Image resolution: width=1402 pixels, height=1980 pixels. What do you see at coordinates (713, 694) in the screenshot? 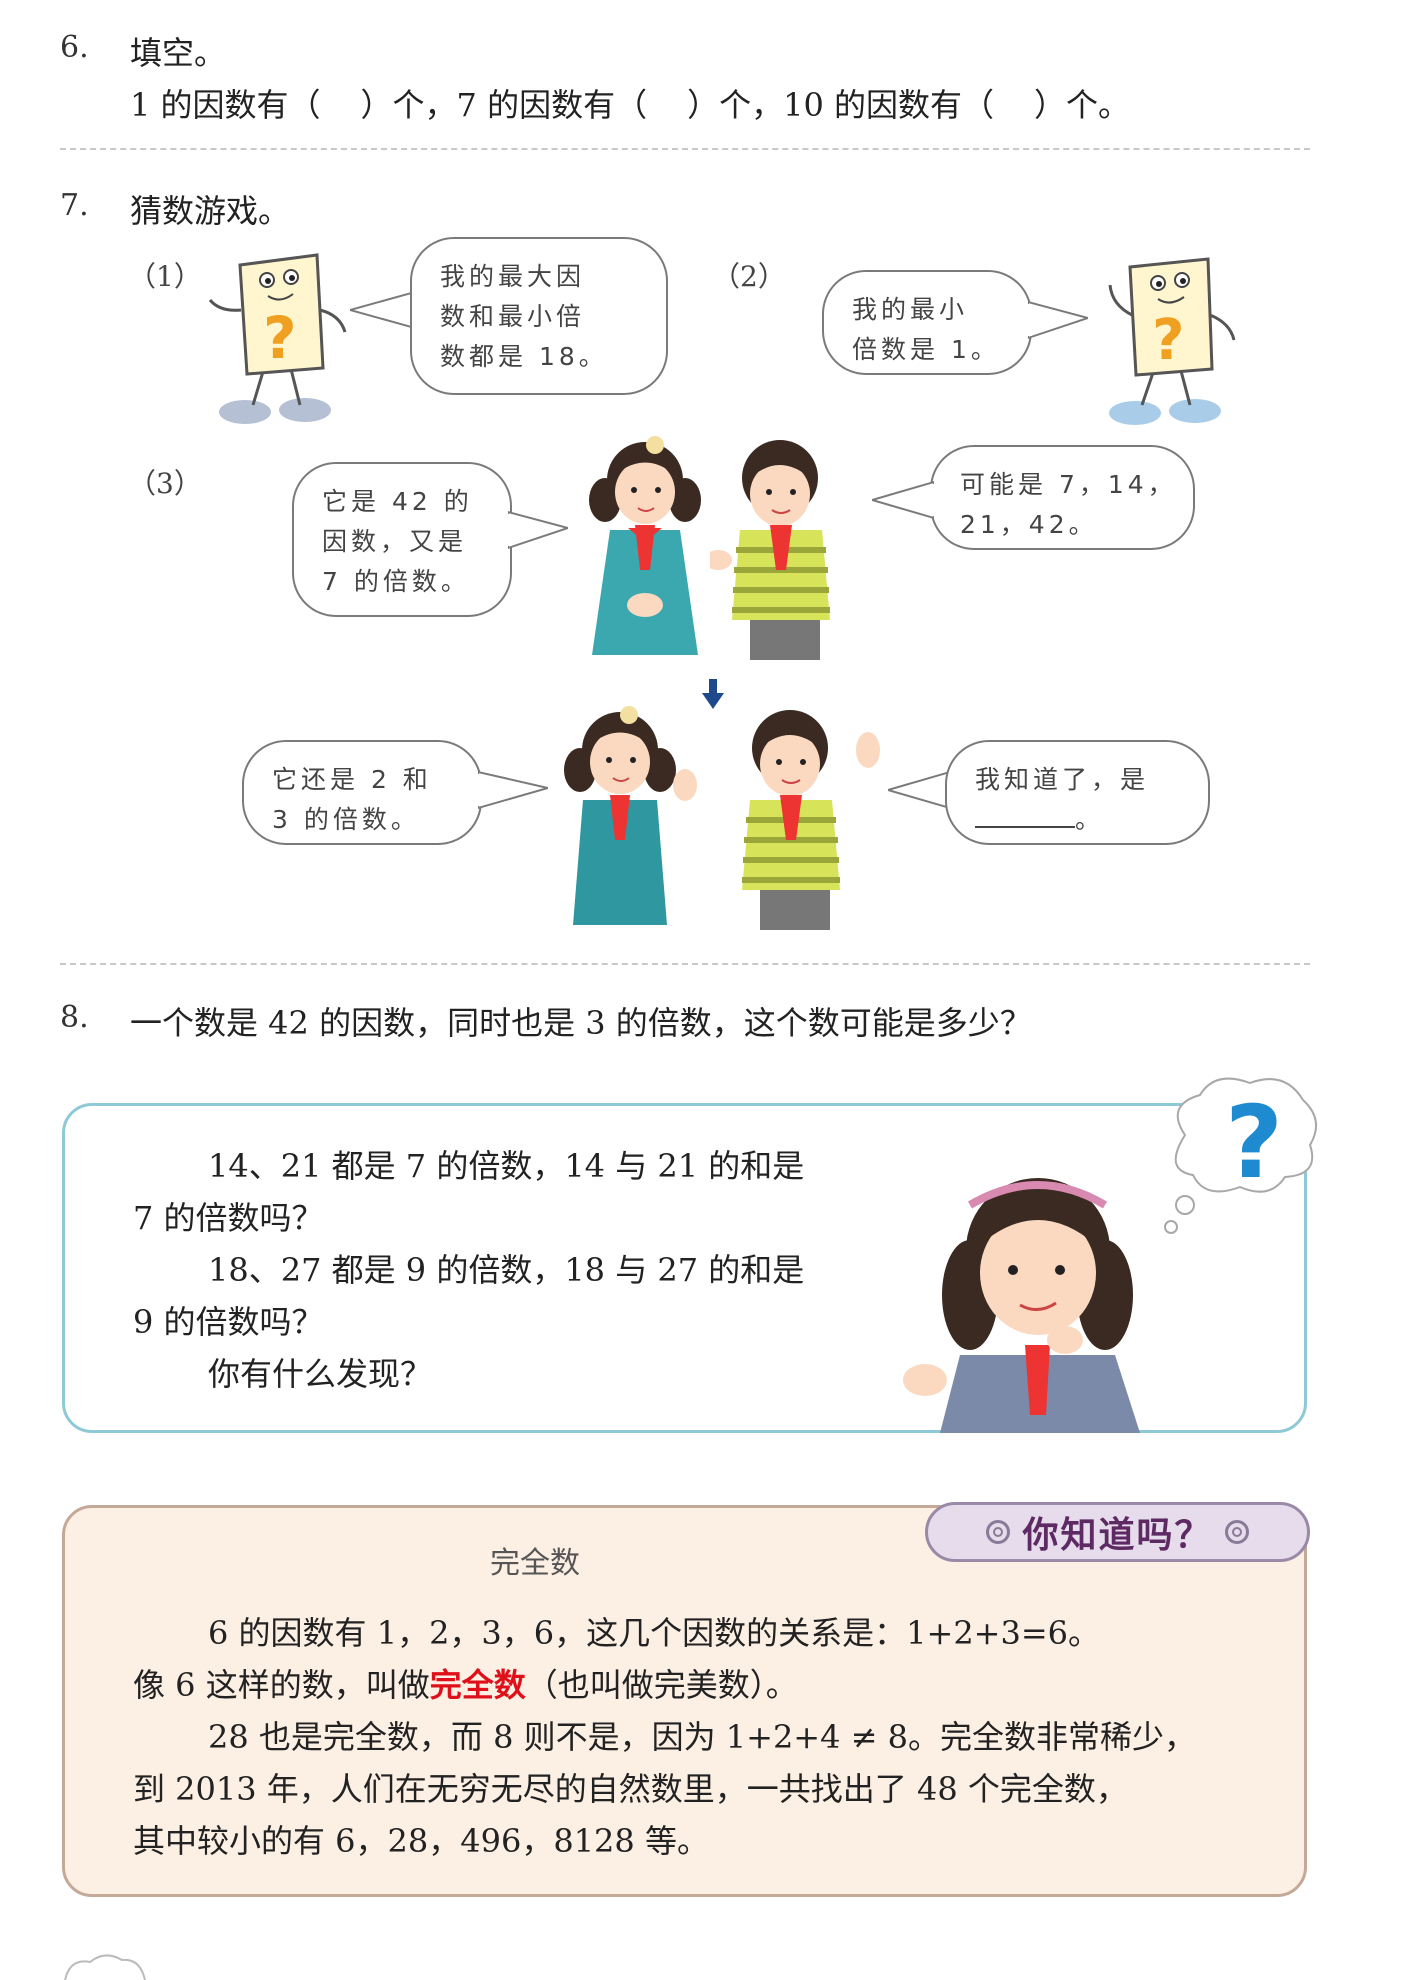
I see `down-arrow-icon` at bounding box center [713, 694].